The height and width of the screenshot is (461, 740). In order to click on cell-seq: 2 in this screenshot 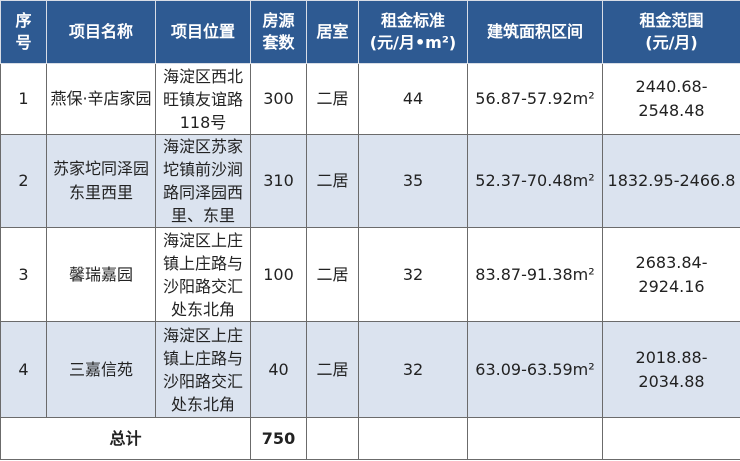, I will do `click(23, 181)`.